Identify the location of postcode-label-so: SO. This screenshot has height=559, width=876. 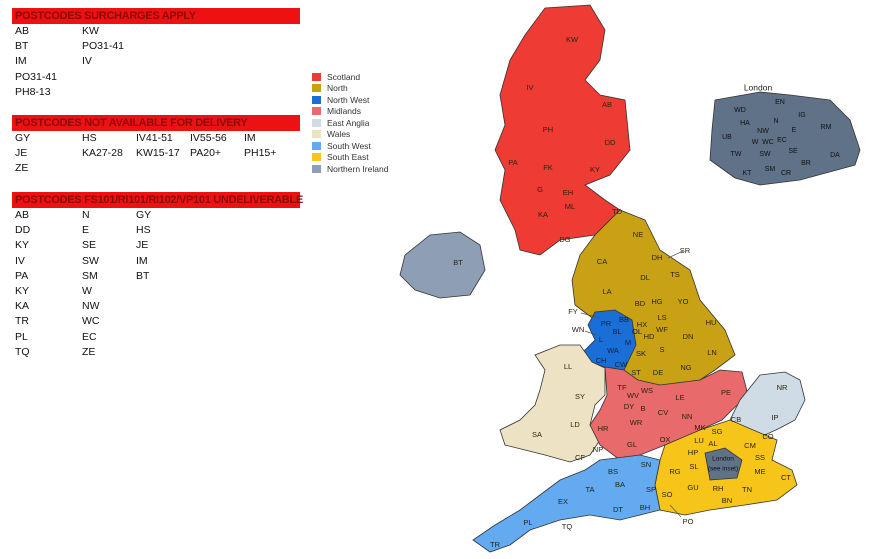
(667, 494).